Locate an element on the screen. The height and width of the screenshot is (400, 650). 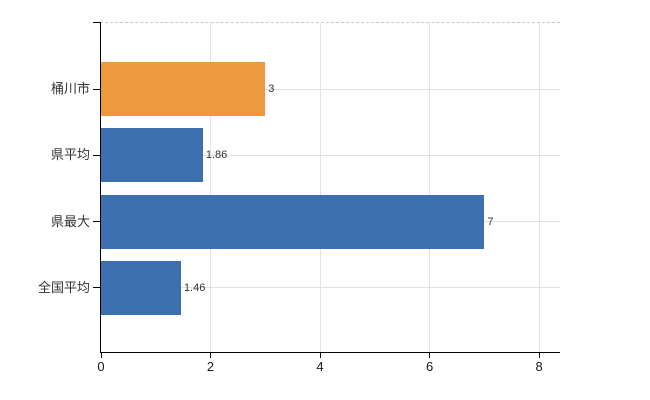
bar-value-label: 3 is located at coordinates (271, 89).